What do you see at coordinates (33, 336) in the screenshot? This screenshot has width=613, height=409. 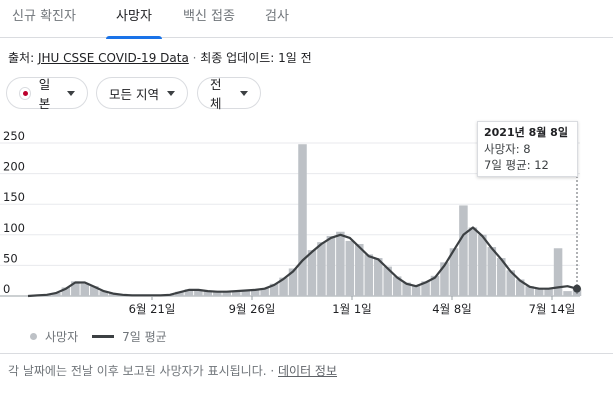 I see `legend-bars-marker` at bounding box center [33, 336].